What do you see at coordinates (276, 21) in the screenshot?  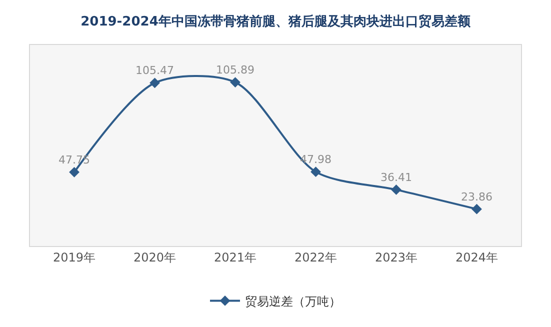 I see `chart-title: 2019-2024年中国冻带骨猪前腿、猪后腿及其肉块进出口贸易差额` at bounding box center [276, 21].